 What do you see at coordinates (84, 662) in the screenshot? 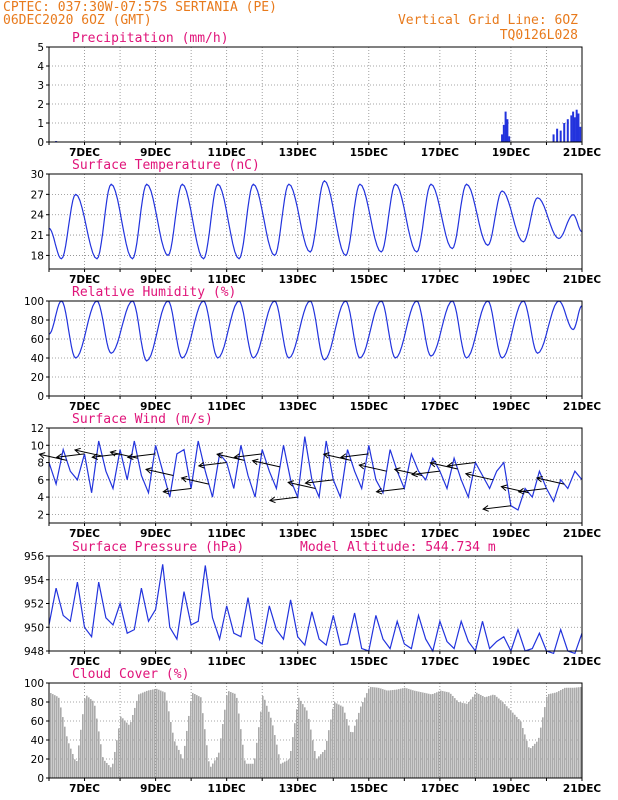
I see `xtick-label-press-0: 7DEC` at bounding box center [84, 662].